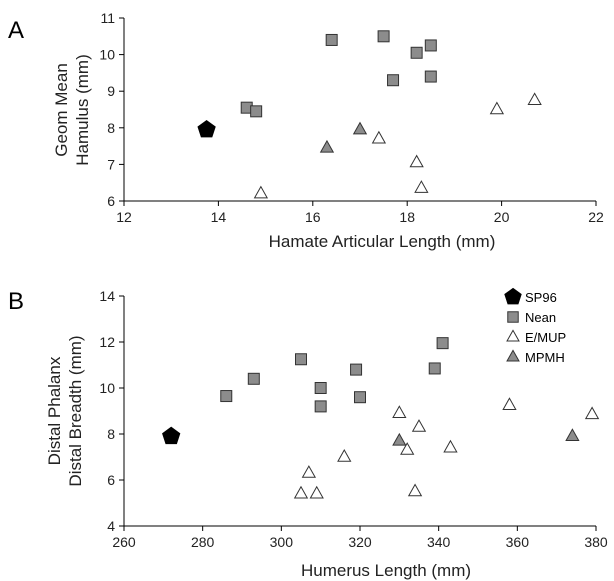  Describe the element at coordinates (203, 542) in the screenshot. I see `panel-b-x-tick-label: 280` at that location.